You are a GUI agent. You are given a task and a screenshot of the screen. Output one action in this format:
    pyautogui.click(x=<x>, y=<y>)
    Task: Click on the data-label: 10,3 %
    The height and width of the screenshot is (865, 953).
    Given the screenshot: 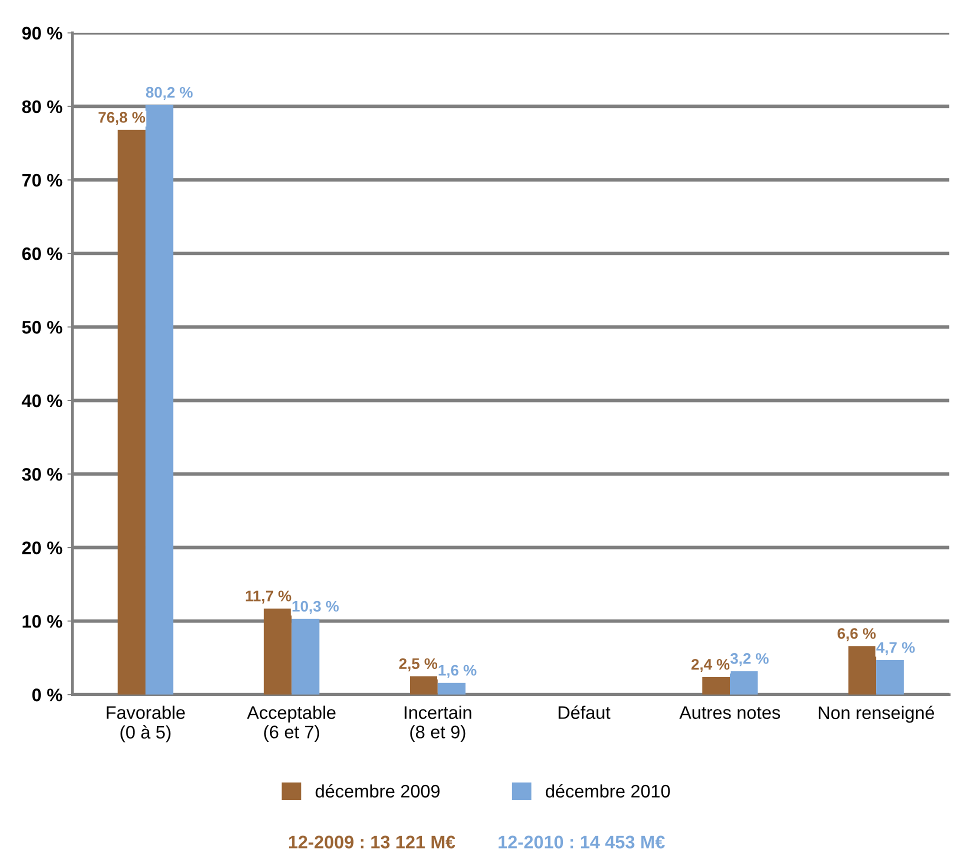 What is the action you would take?
    pyautogui.click(x=315, y=607)
    